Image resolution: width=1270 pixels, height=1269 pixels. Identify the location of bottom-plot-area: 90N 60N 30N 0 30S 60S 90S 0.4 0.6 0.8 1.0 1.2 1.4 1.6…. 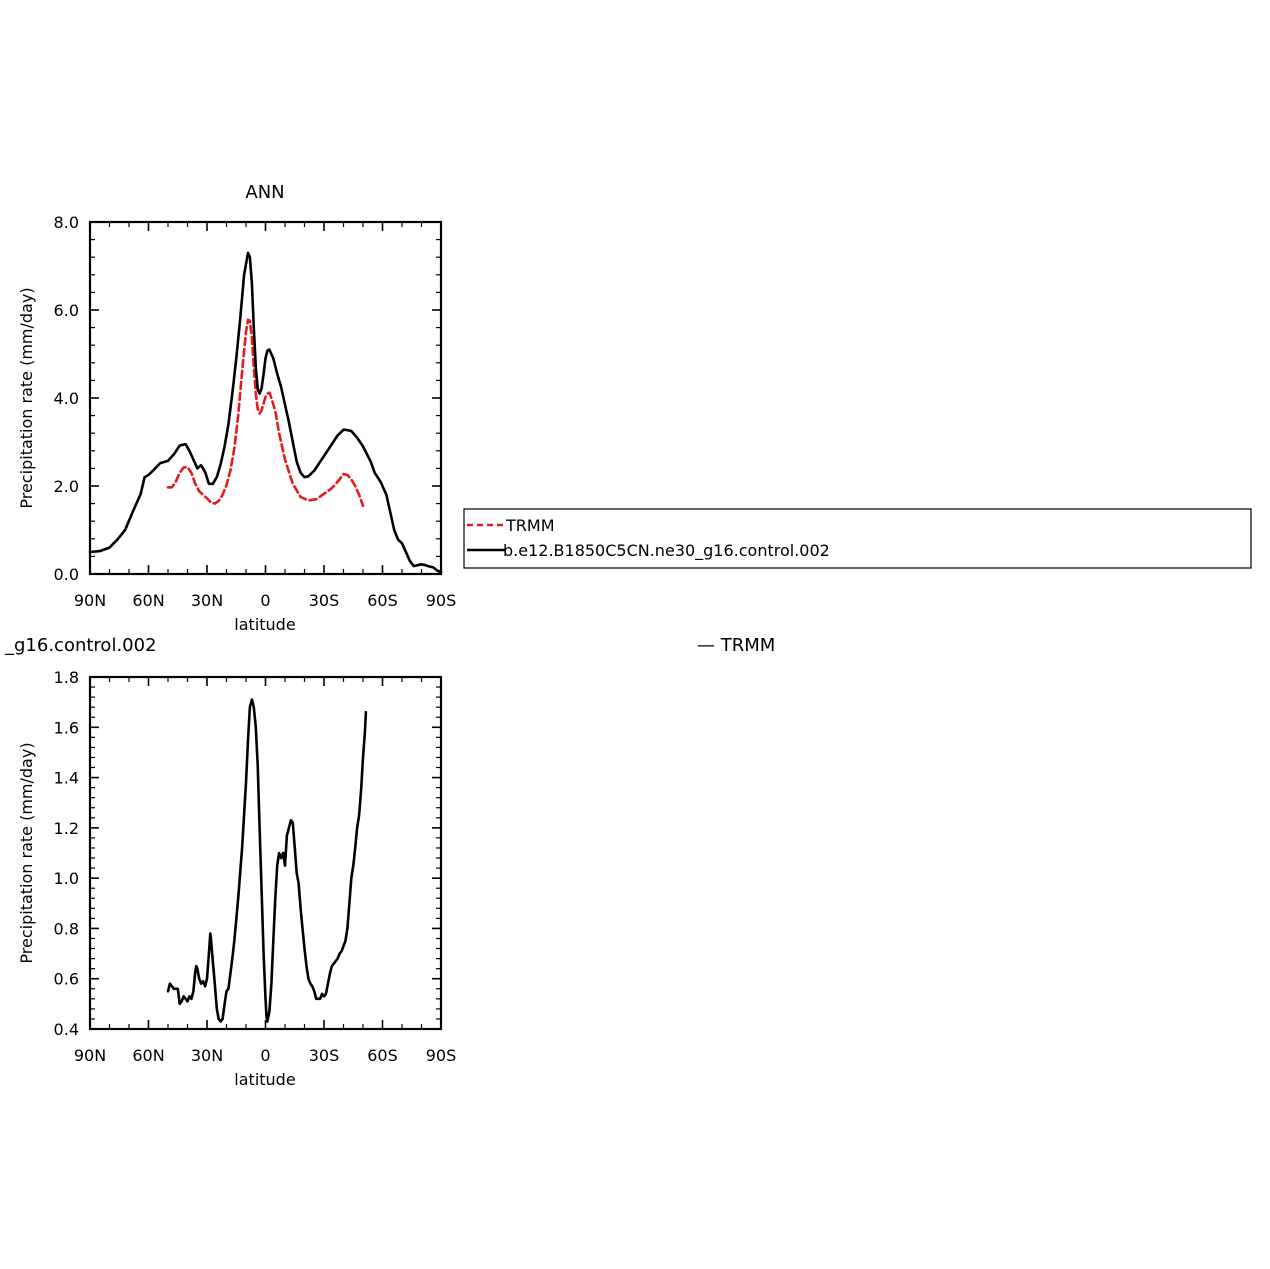
(255, 866).